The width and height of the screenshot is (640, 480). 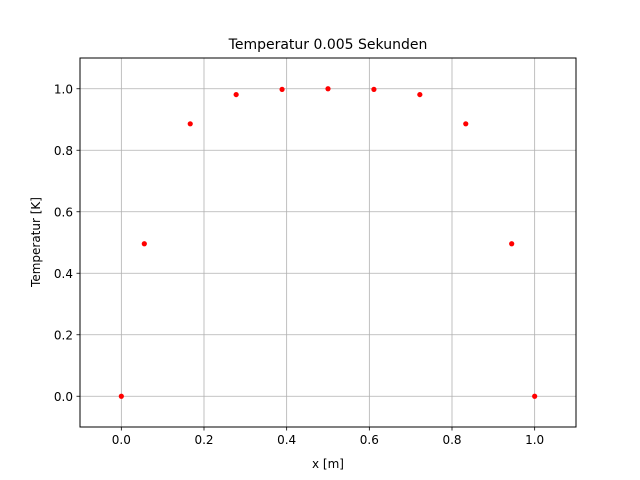 What do you see at coordinates (63, 397) in the screenshot?
I see `y-tick-label: 0.0` at bounding box center [63, 397].